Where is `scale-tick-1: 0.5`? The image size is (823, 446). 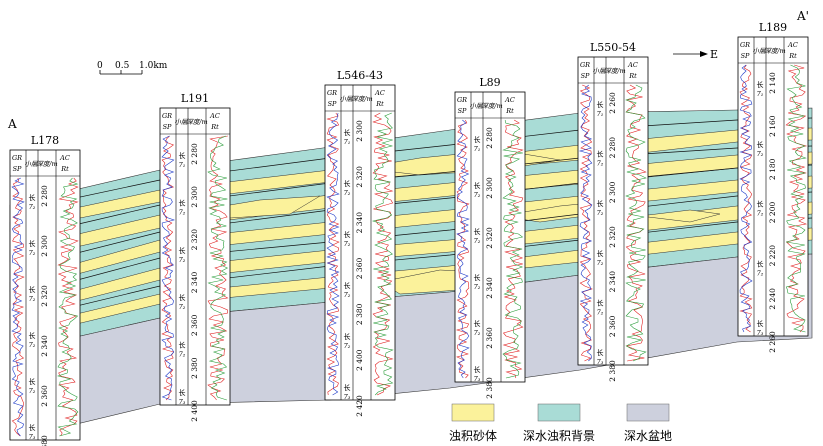
scale-tick-1: 0.5 is located at coordinates (122, 66).